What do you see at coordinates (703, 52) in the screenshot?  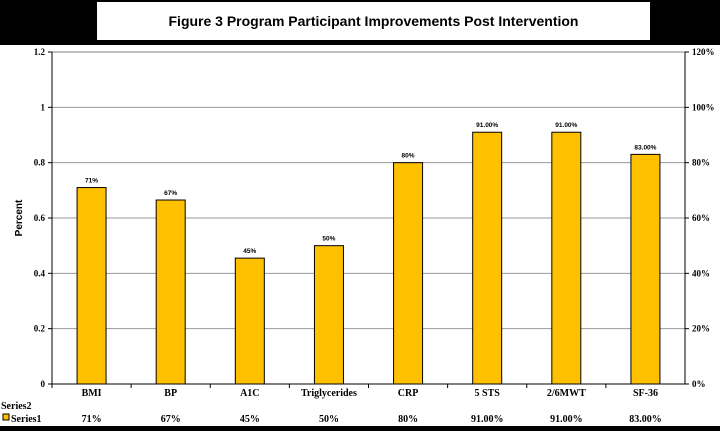 I see `y2-tick-label: 120%` at bounding box center [703, 52].